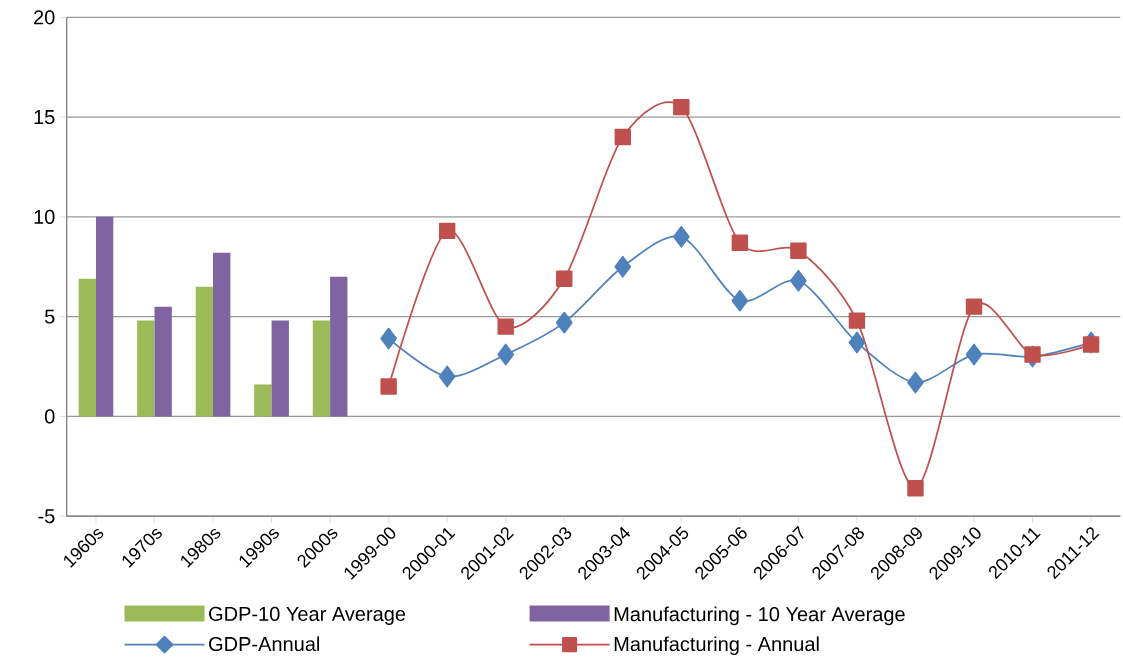  Describe the element at coordinates (46, 516) in the screenshot. I see `y-tick-label: -5` at that location.